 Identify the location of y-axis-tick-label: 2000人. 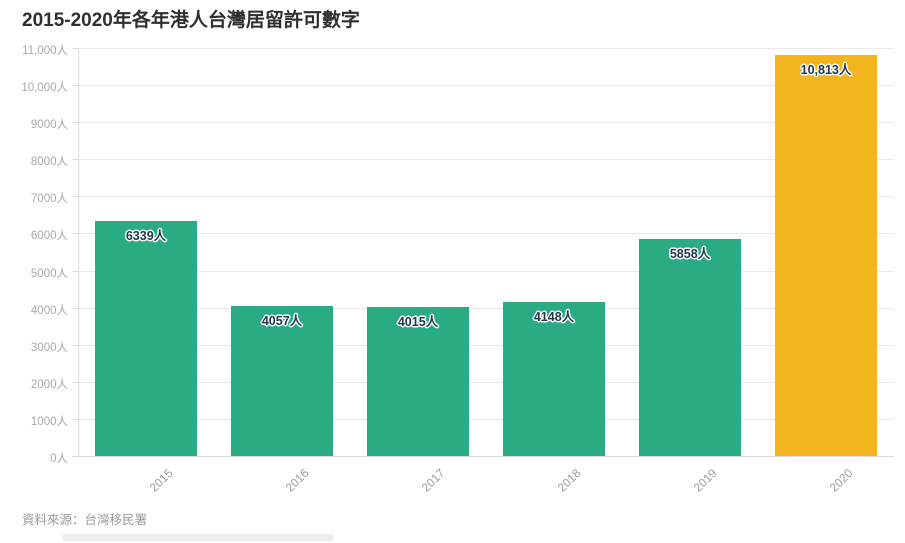
(49, 384).